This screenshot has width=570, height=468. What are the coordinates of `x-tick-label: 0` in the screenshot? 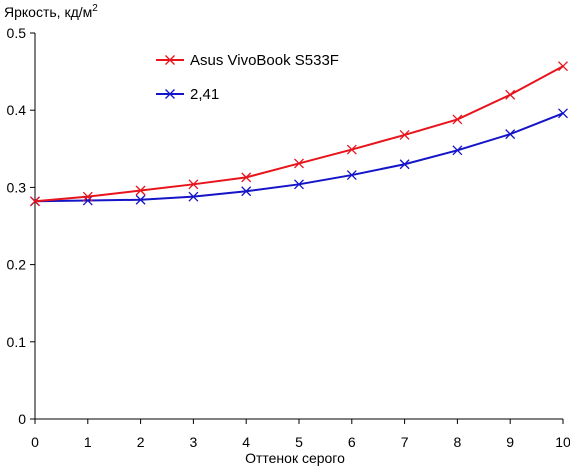 It's located at (35, 442).